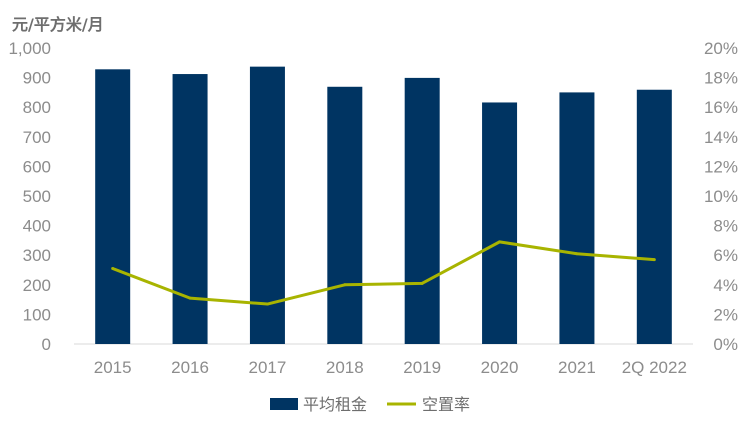  Describe the element at coordinates (721, 137) in the screenshot. I see `right-axis-tick-label: 14%` at that location.